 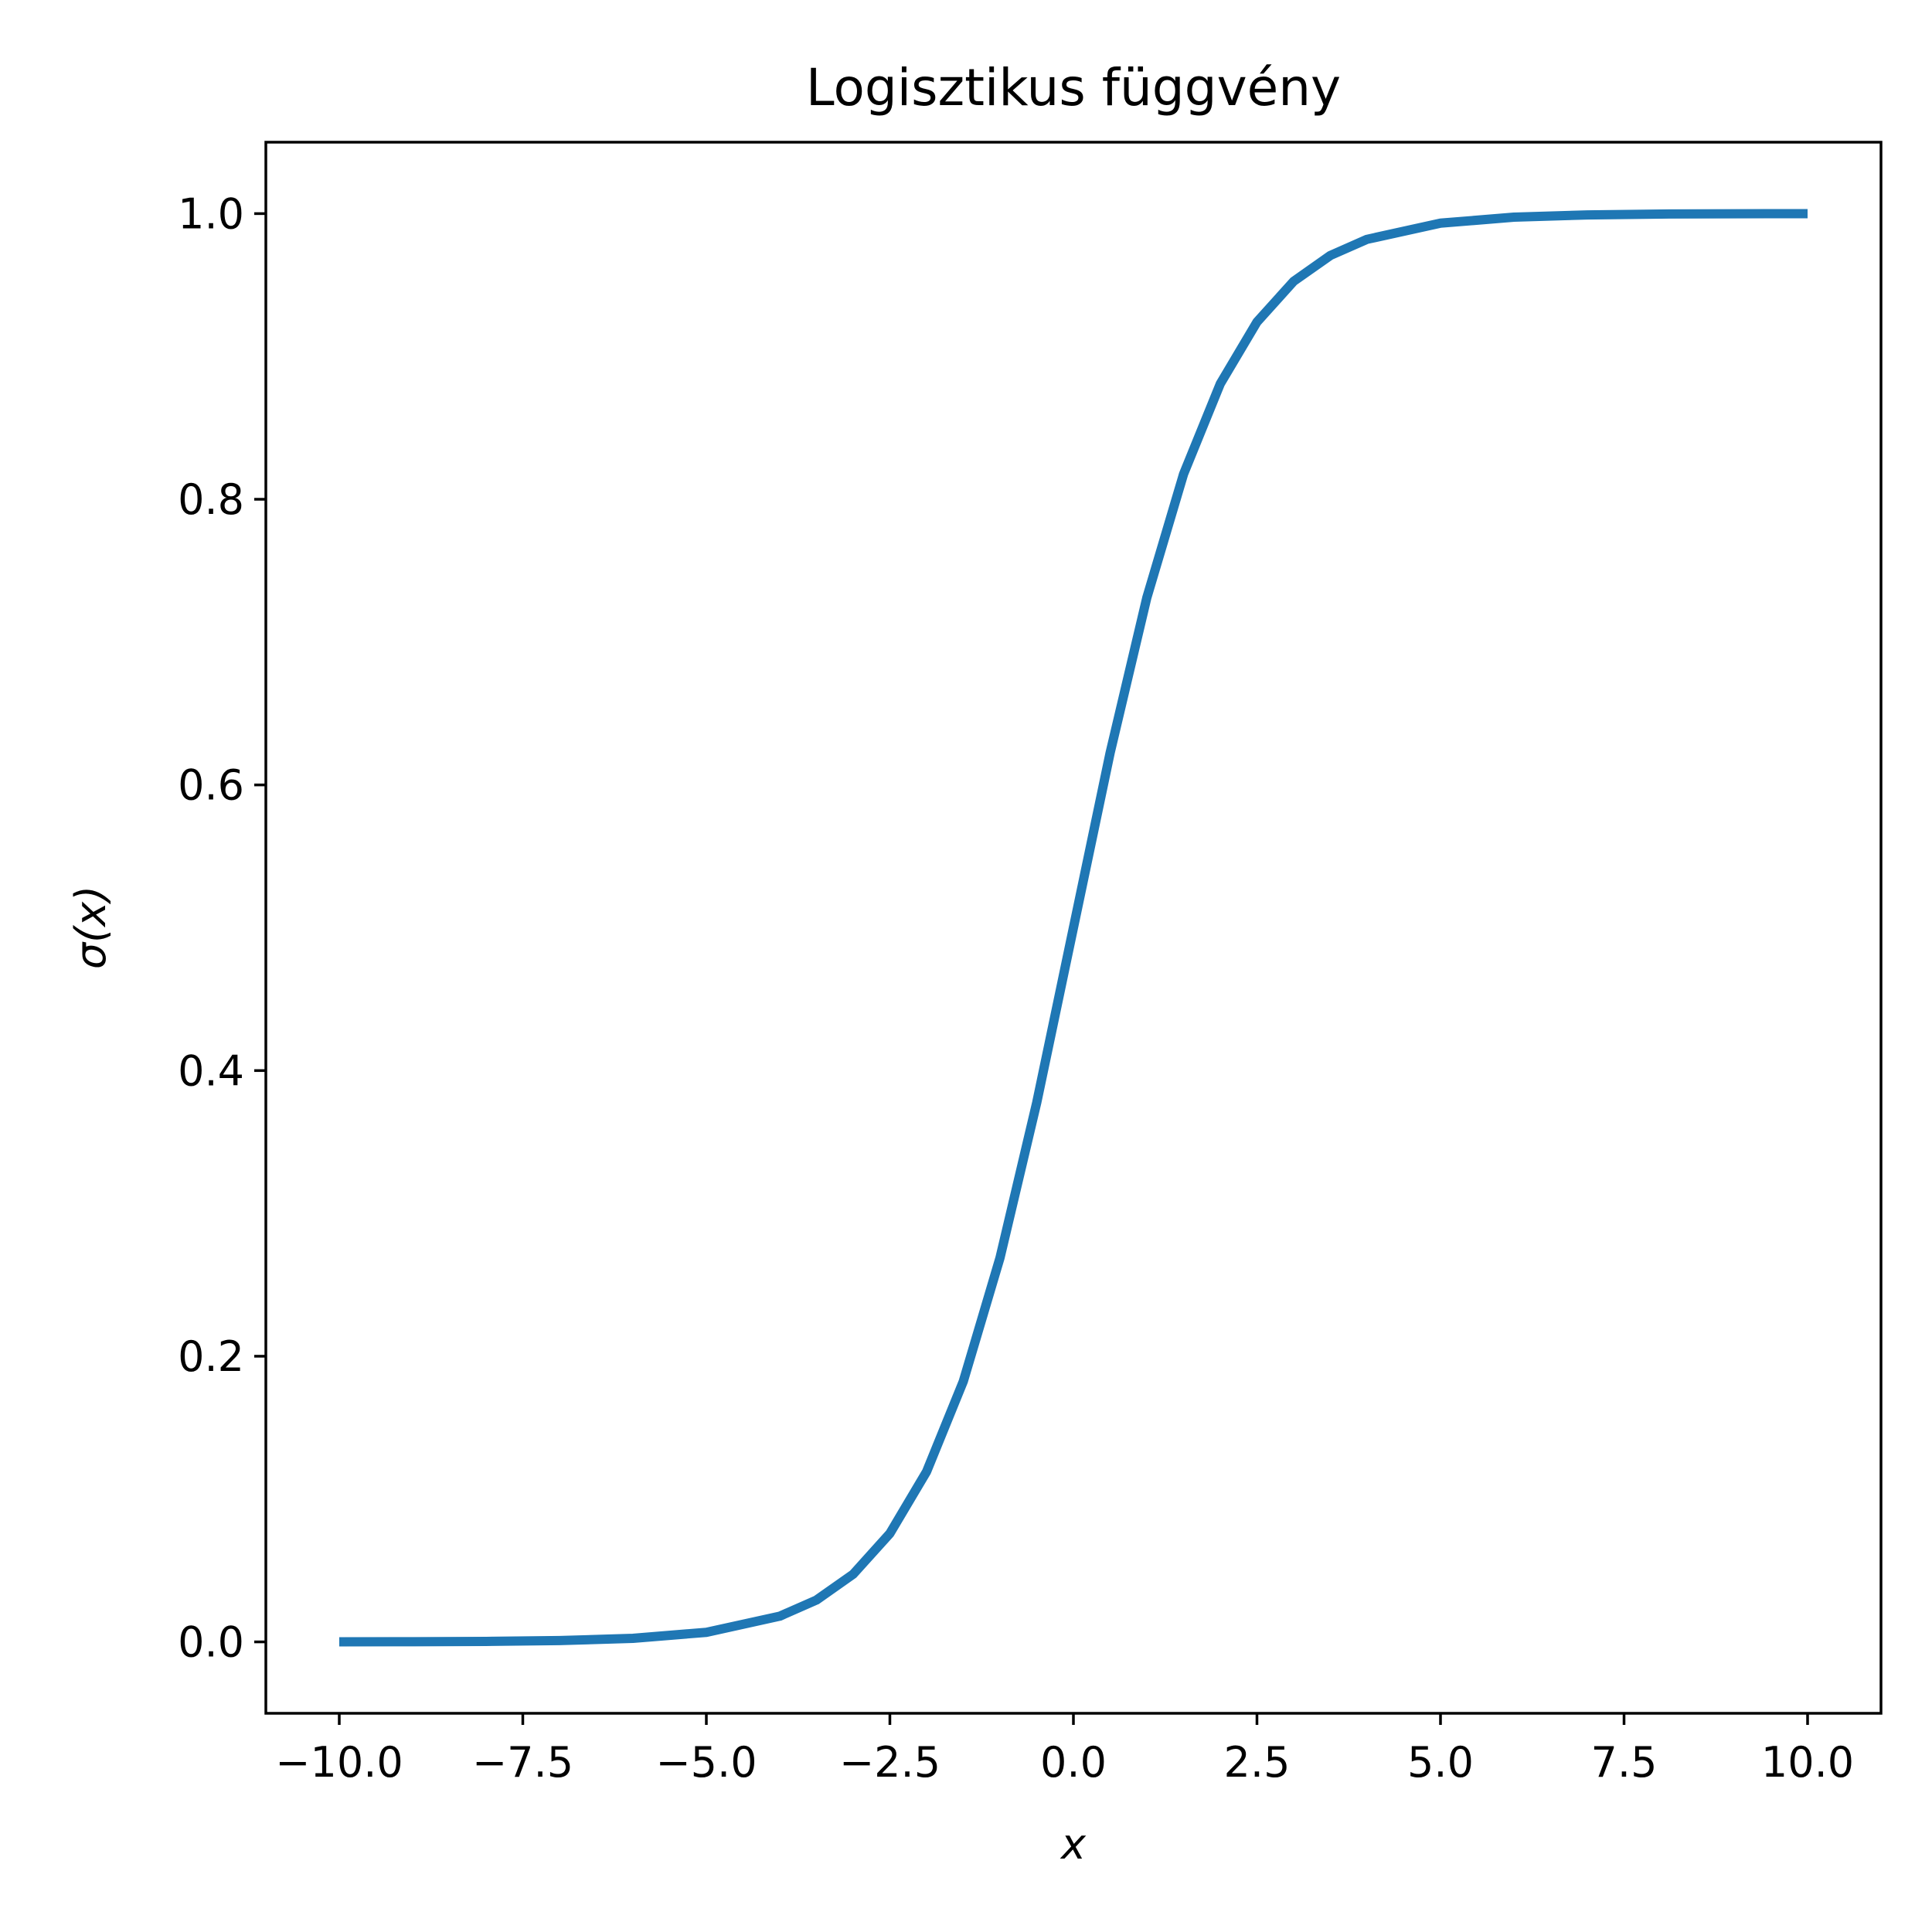 What do you see at coordinates (1625, 1763) in the screenshot?
I see `x-tick-label: 7.5` at bounding box center [1625, 1763].